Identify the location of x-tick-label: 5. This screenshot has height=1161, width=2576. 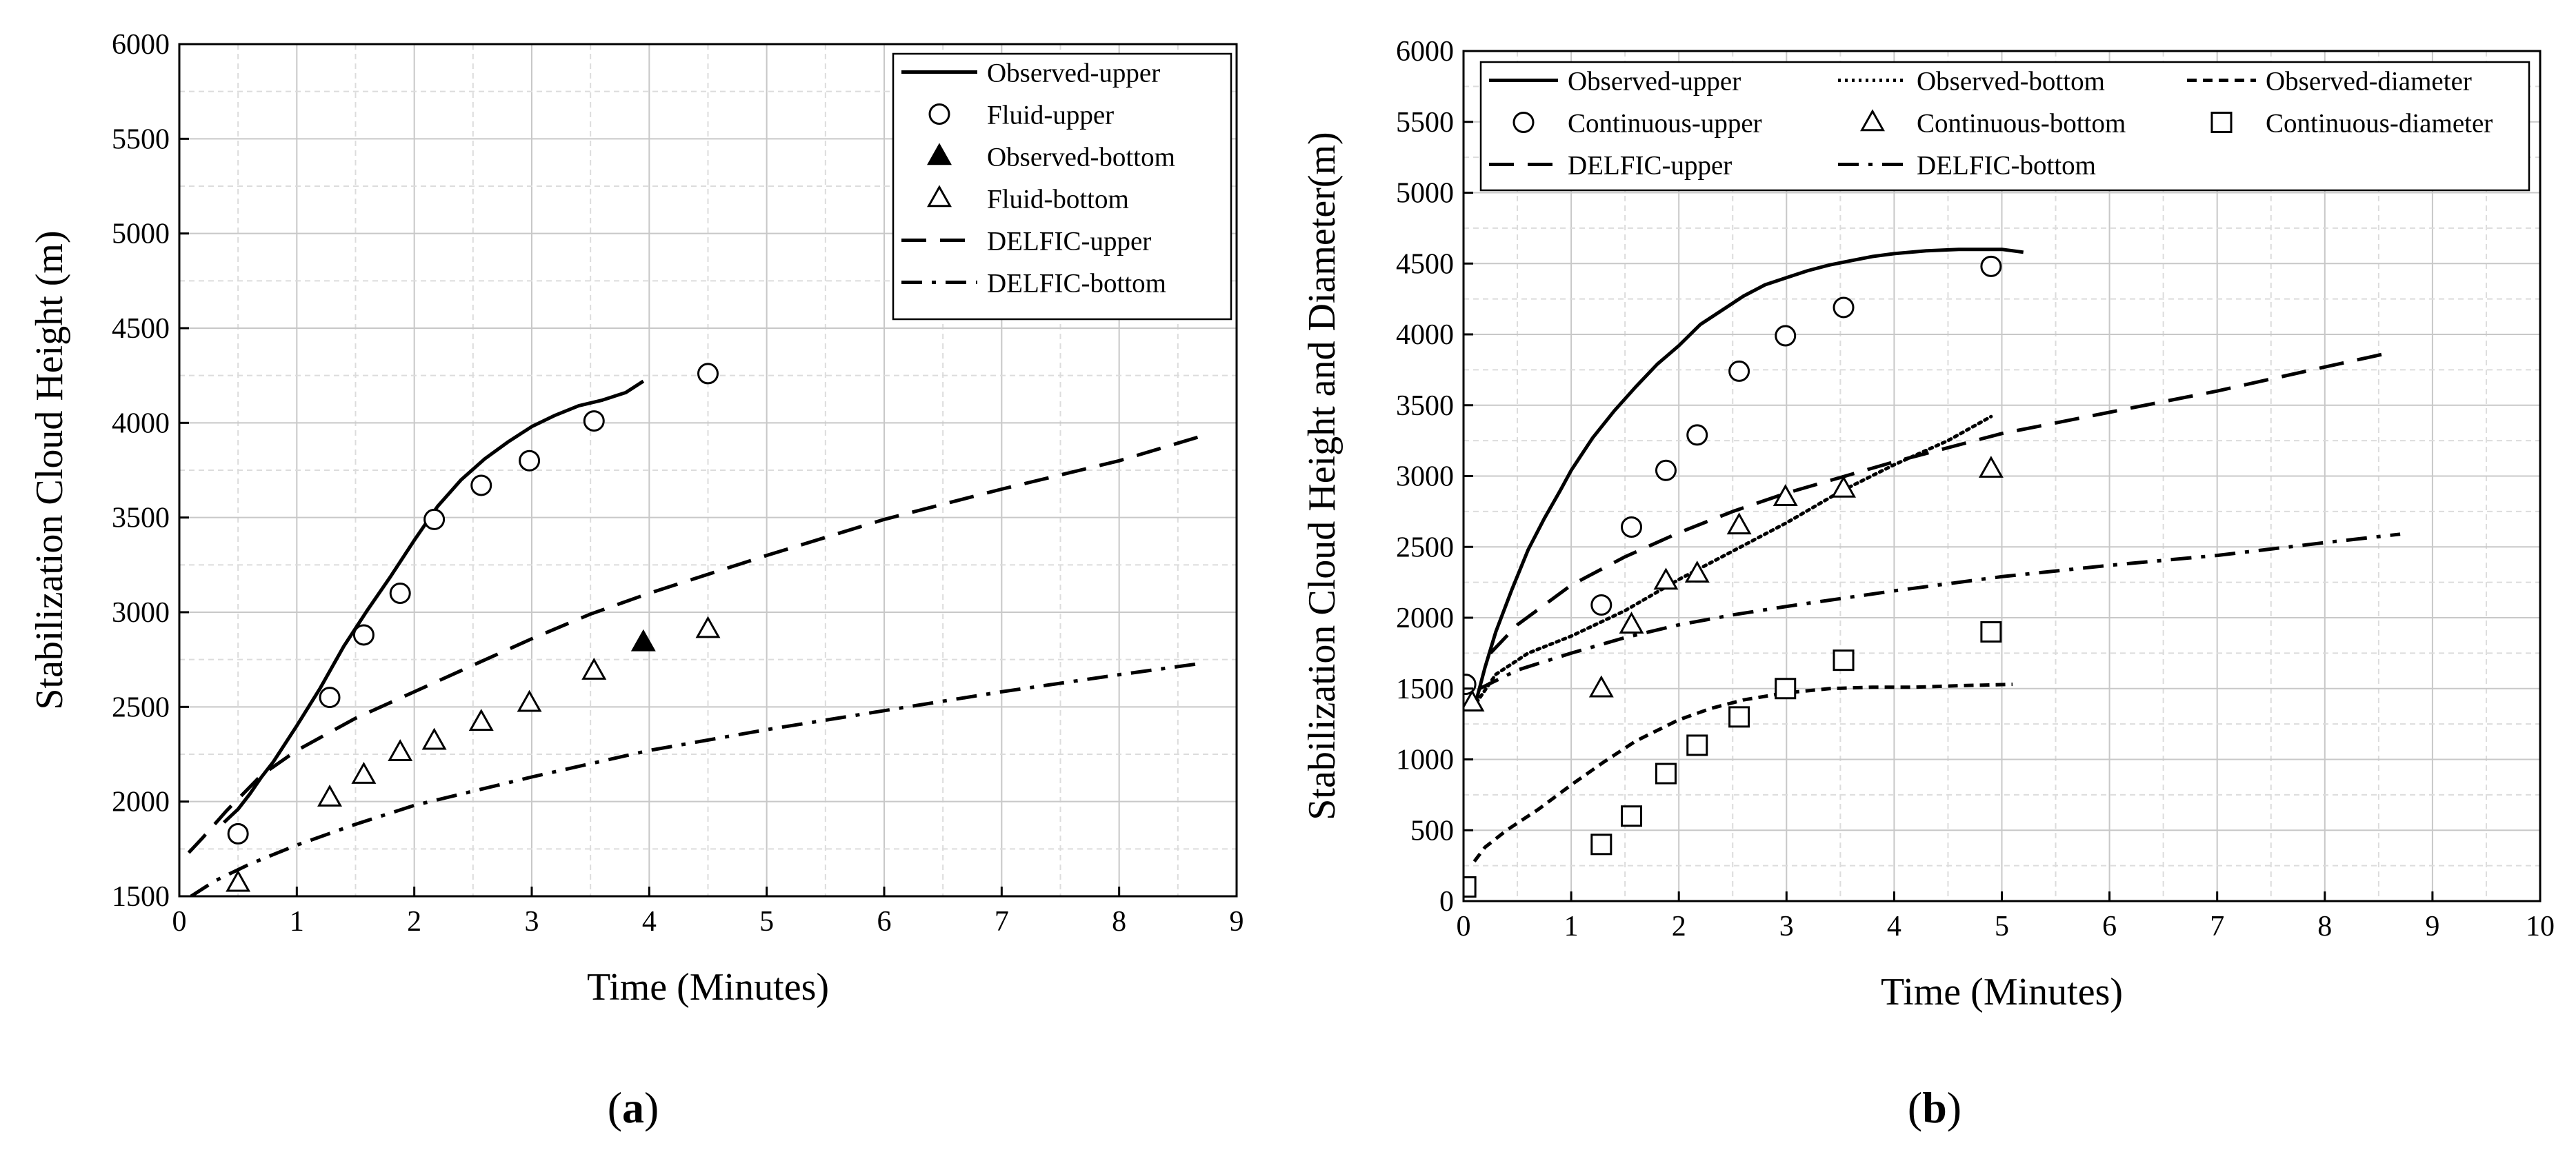
(766, 922).